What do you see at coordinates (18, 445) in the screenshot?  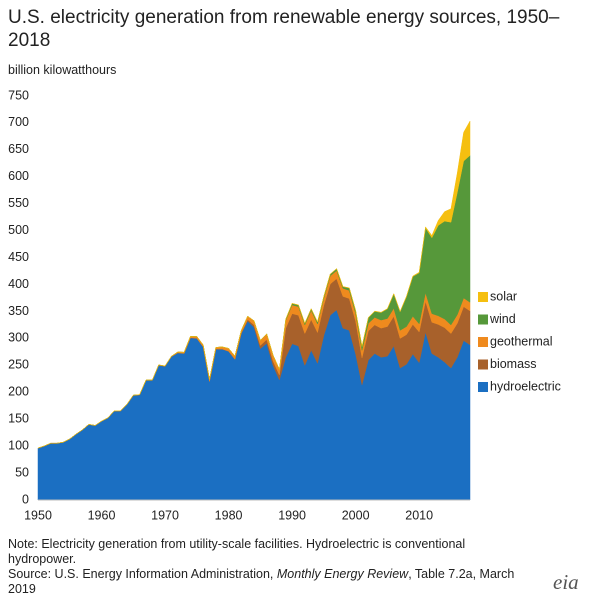 I see `y-tick-label: 100` at bounding box center [18, 445].